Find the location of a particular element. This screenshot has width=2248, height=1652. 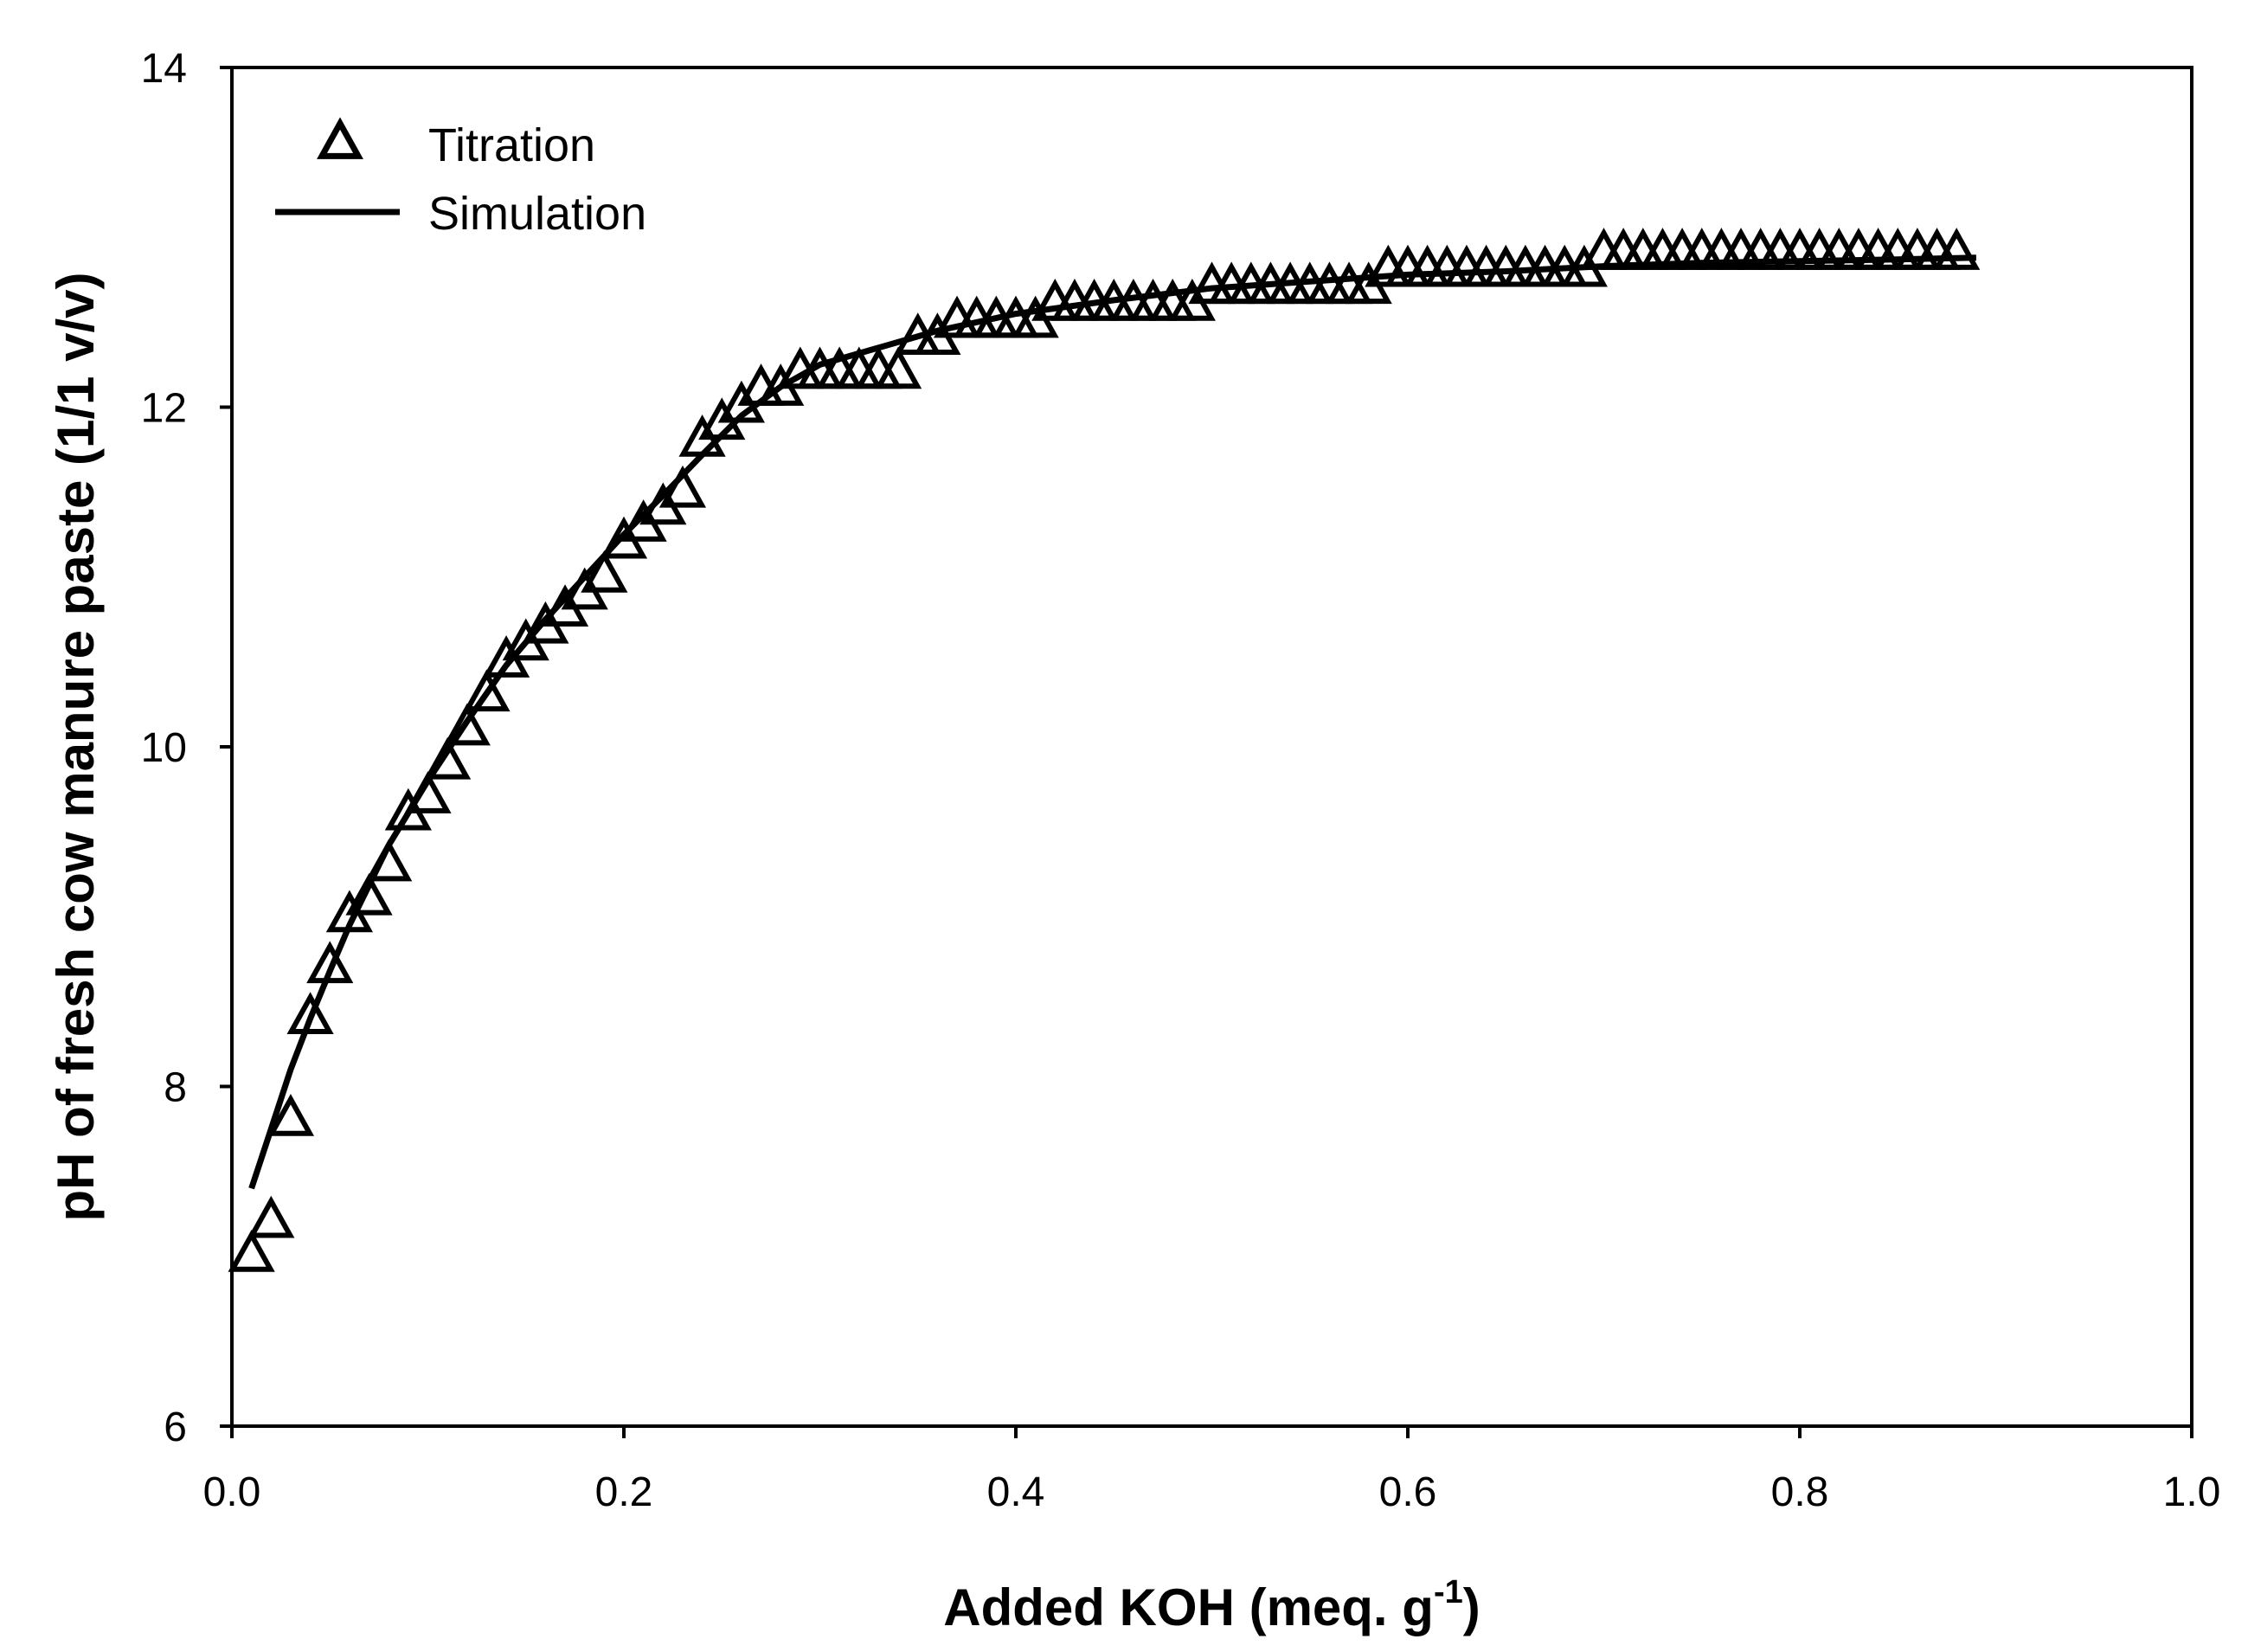

y-axis-title: pH of fresh cow manure paste (1/1 v/v) is located at coordinates (76, 747).